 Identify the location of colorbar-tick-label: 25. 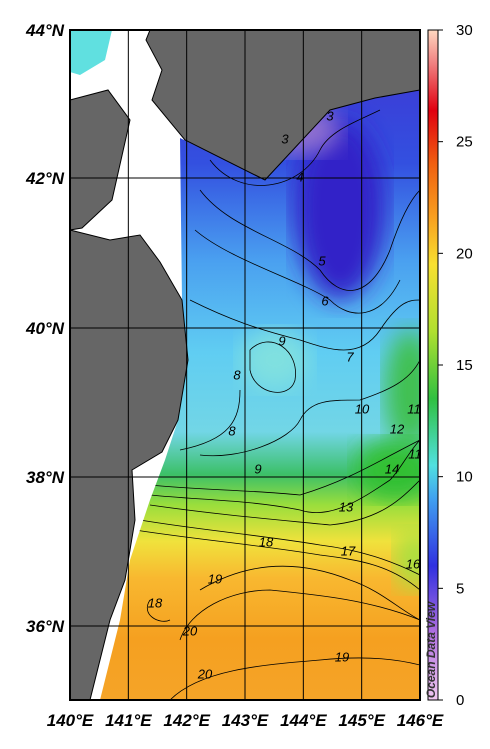
(464, 142).